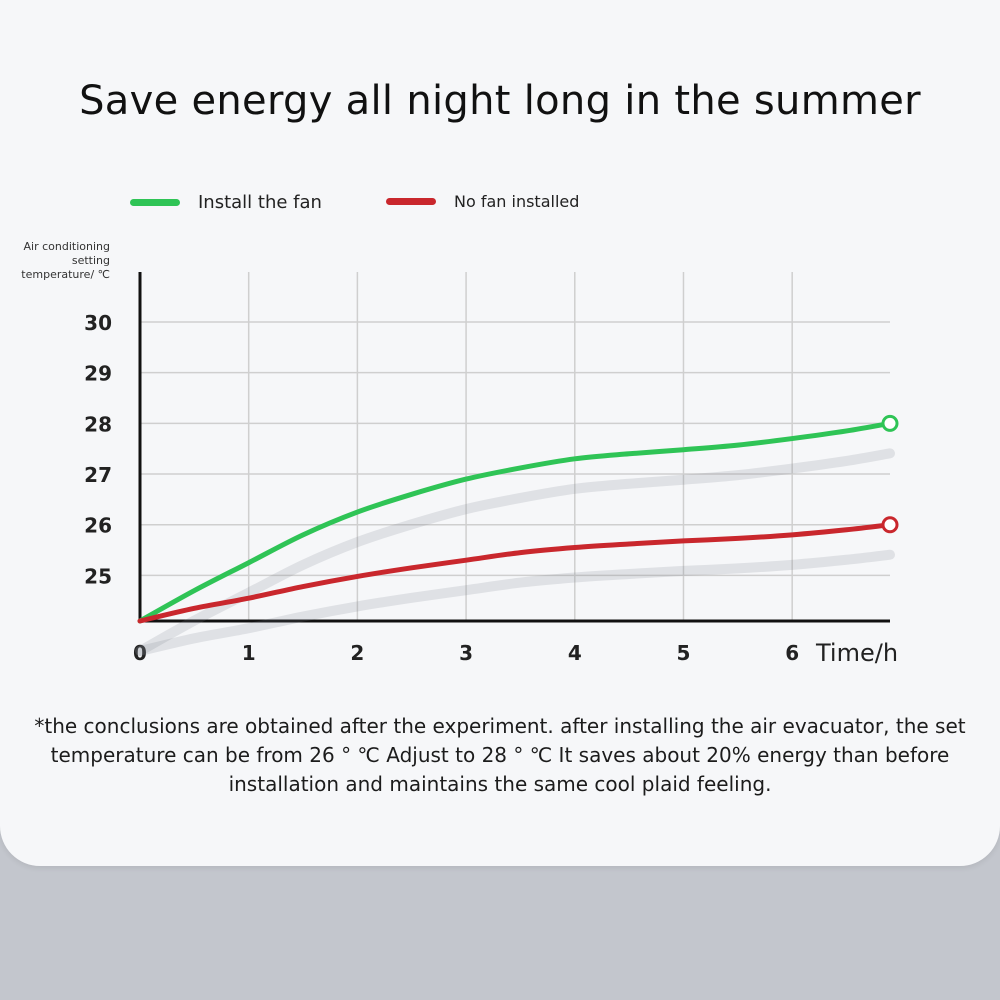 This screenshot has height=1000, width=1000. What do you see at coordinates (260, 202) in the screenshot?
I see `legend-label-install-fan: Install the fan` at bounding box center [260, 202].